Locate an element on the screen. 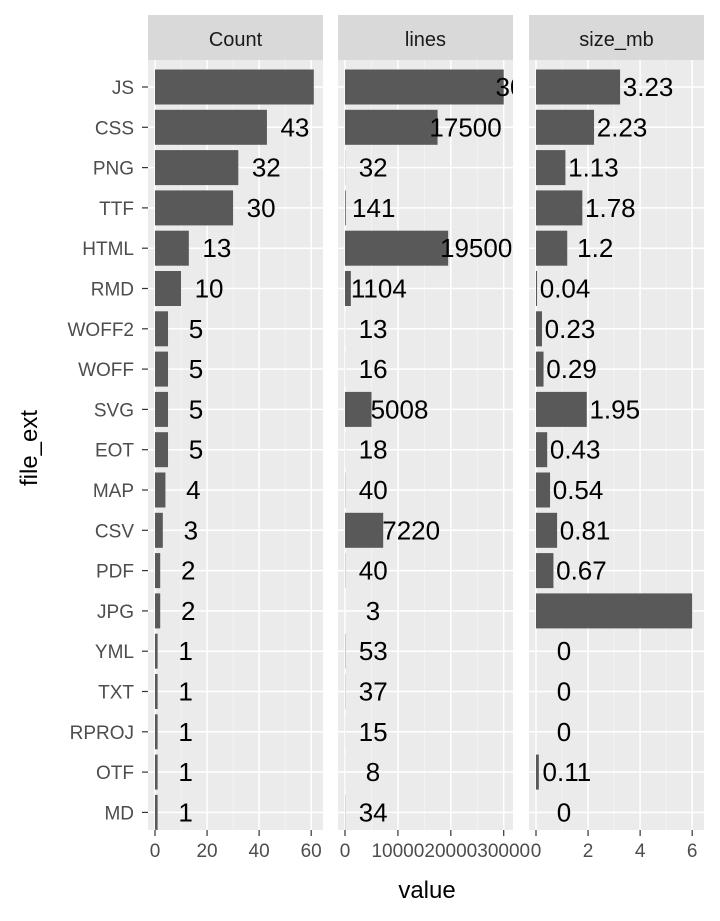 The height and width of the screenshot is (921, 720). data-label-ttf: 141 is located at coordinates (373, 208).